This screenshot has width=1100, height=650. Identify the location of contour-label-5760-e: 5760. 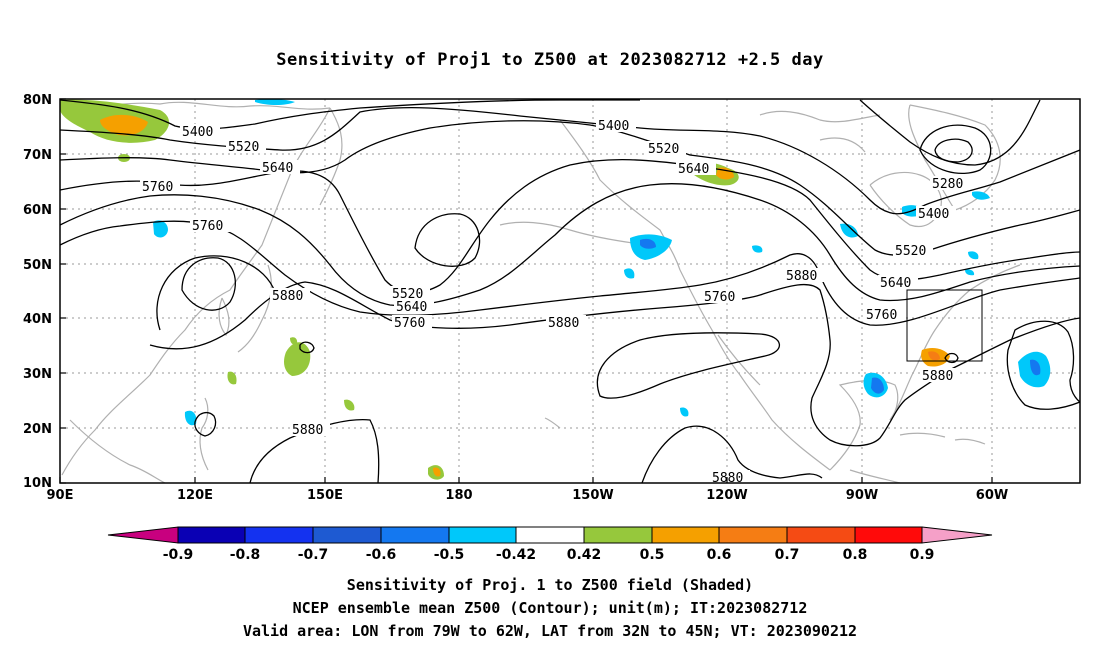
(409, 323).